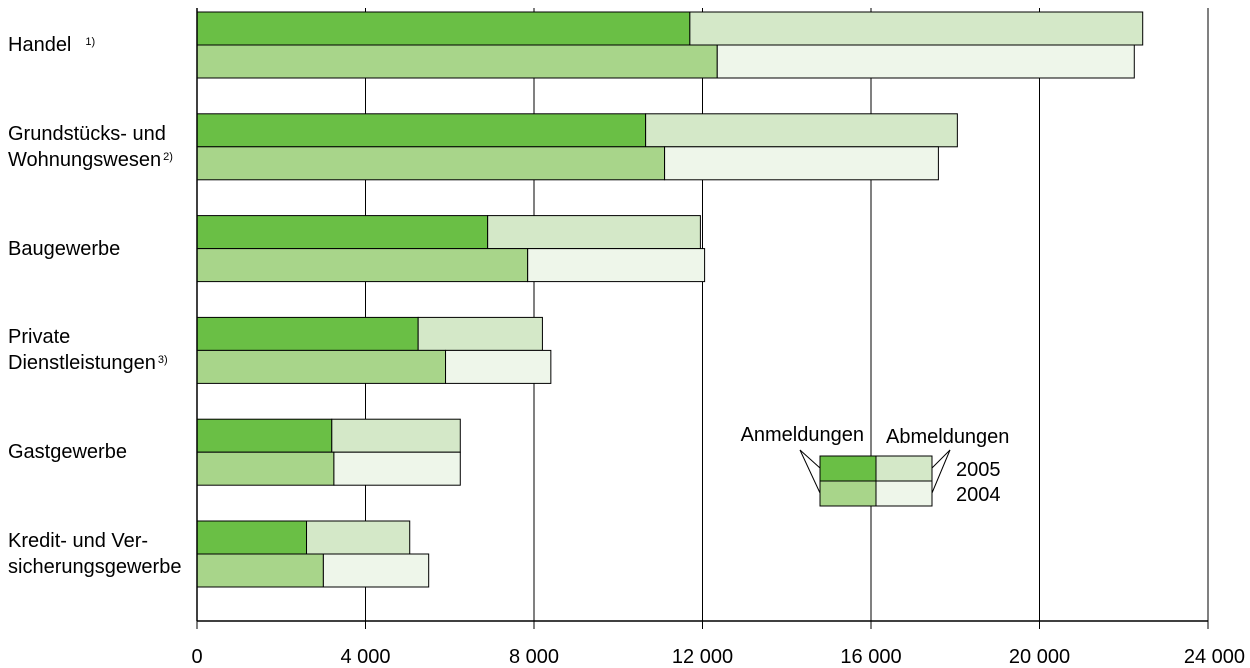 The height and width of the screenshot is (668, 1250). I want to click on category-label-text: sicherungsgewerbe, so click(95, 567).